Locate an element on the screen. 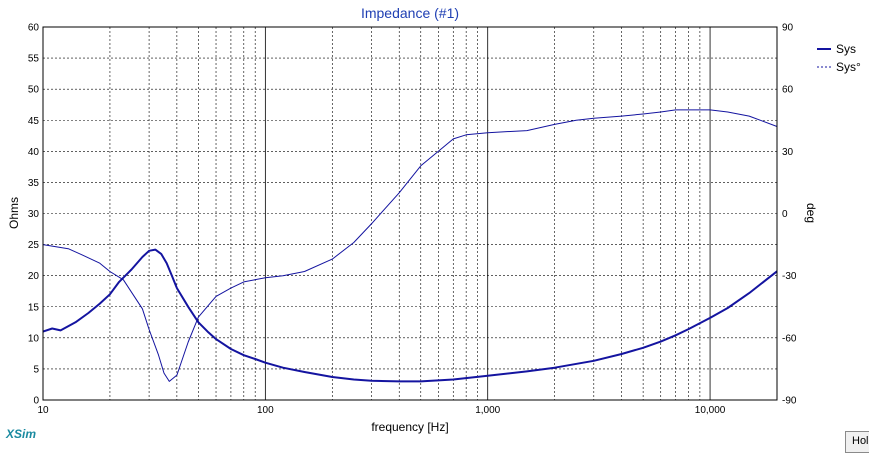 The height and width of the screenshot is (453, 869). y-tick-label: 30 is located at coordinates (34, 214).